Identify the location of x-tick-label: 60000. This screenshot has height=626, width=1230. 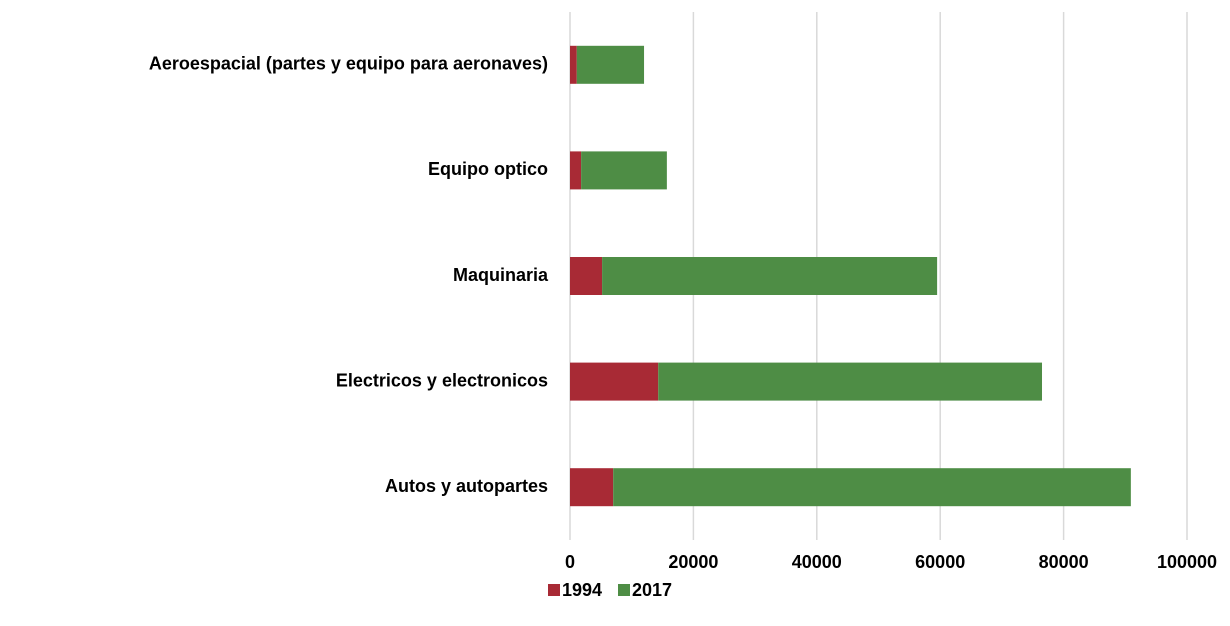
(940, 562).